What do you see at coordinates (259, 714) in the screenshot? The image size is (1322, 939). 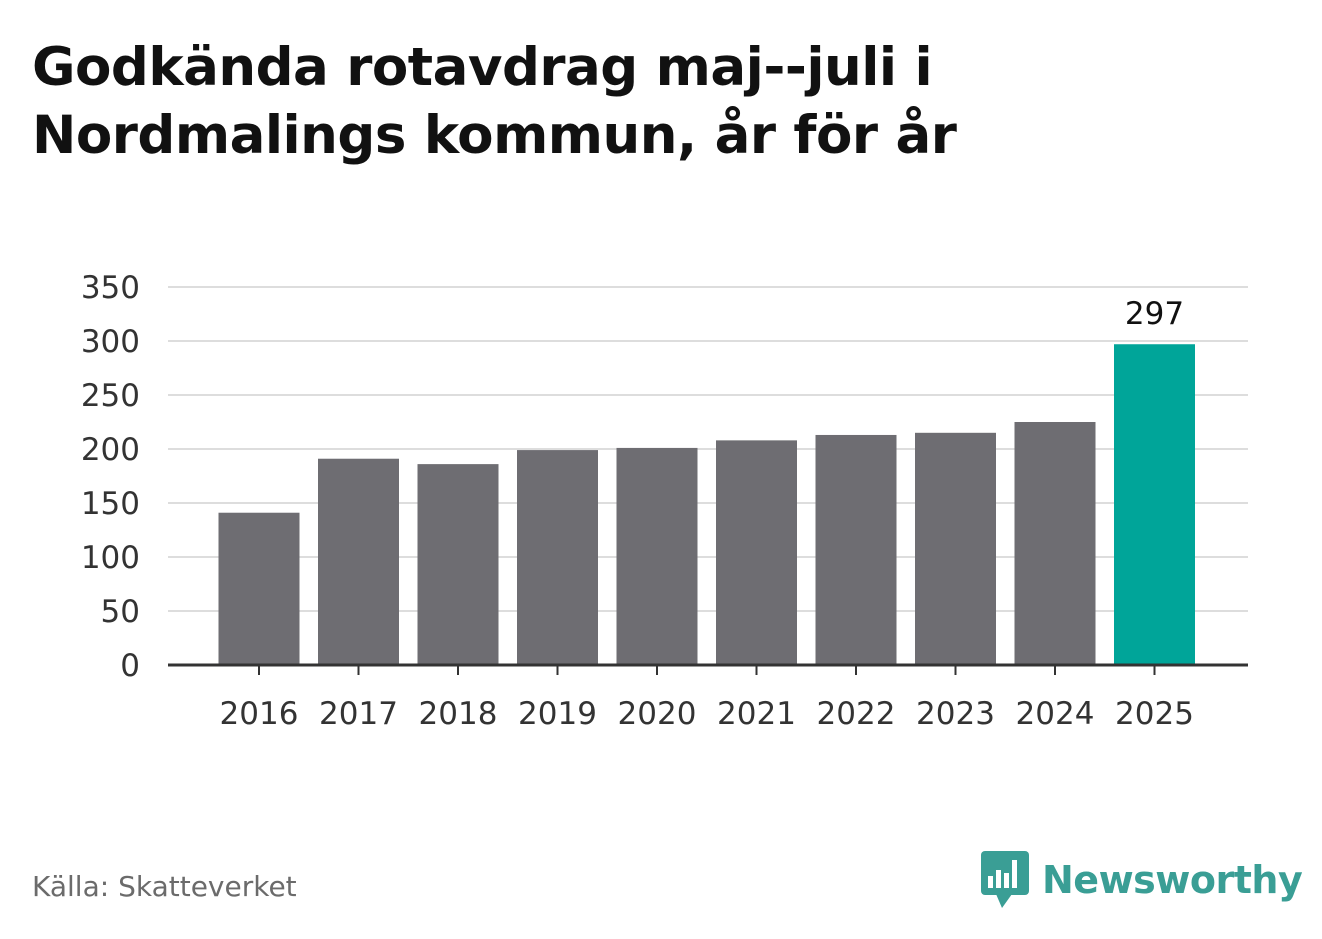 I see `x-tick-label: 2016` at bounding box center [259, 714].